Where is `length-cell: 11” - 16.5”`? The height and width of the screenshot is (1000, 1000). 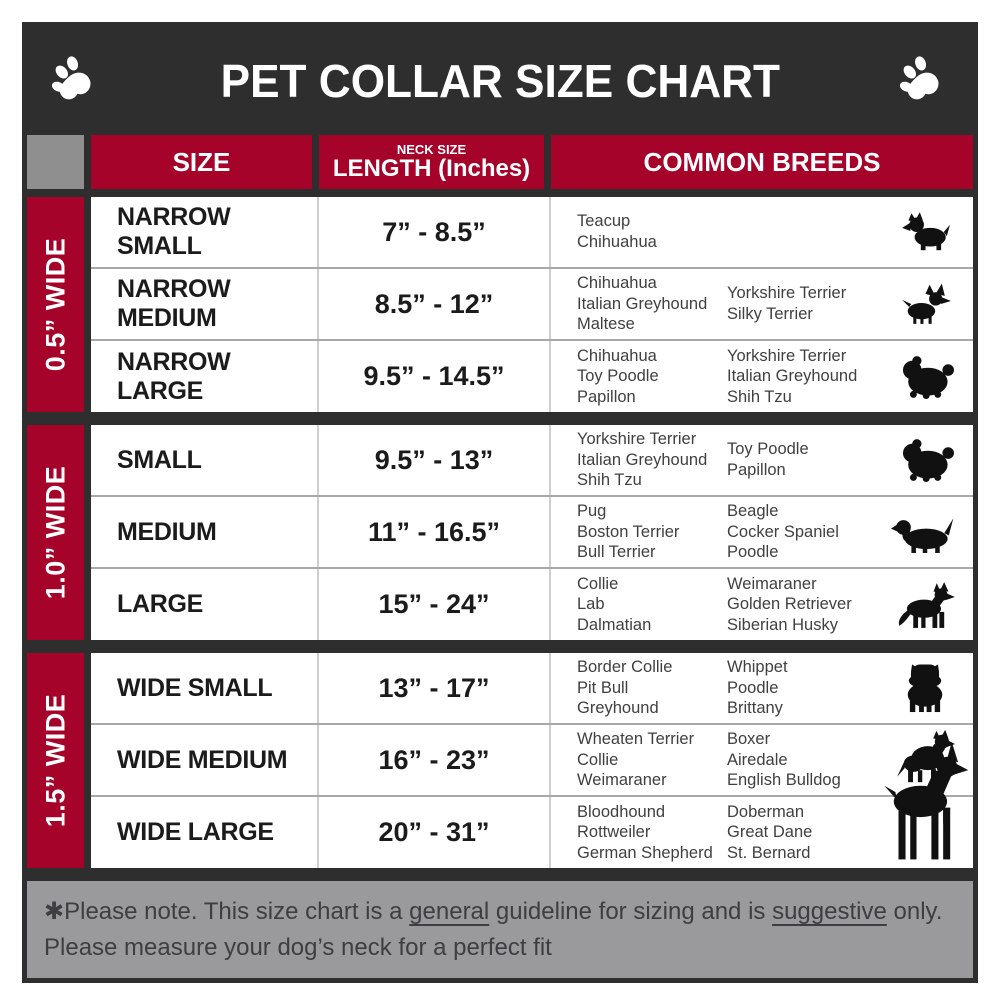
length-cell: 11” - 16.5” is located at coordinates (435, 532).